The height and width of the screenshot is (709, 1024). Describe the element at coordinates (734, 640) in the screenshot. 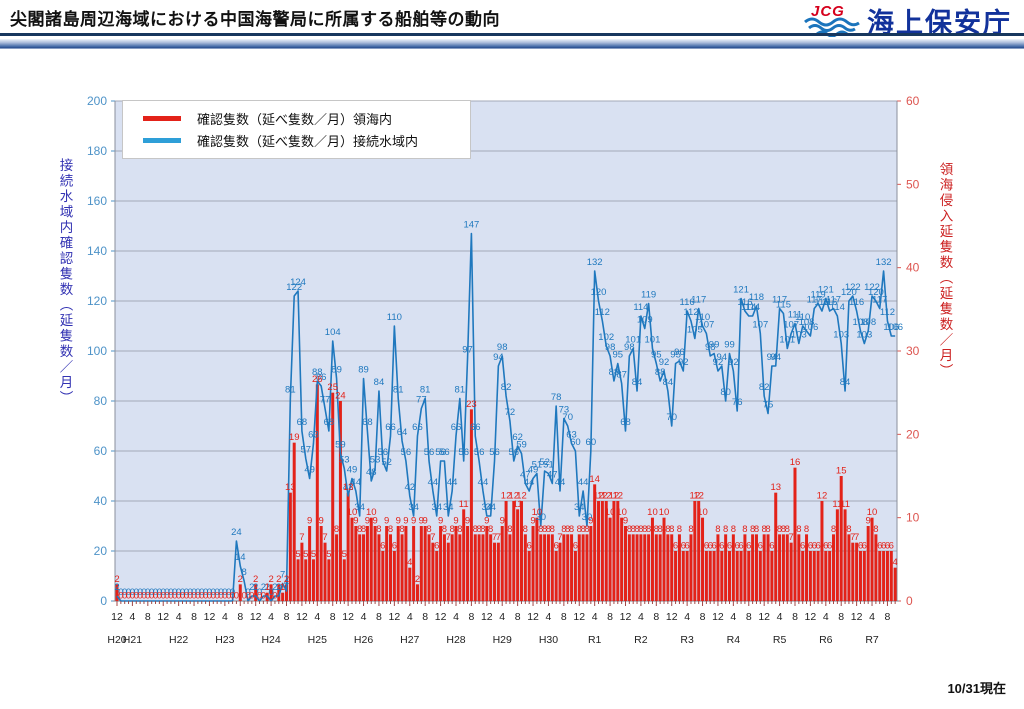

I see `era-label: R4` at that location.